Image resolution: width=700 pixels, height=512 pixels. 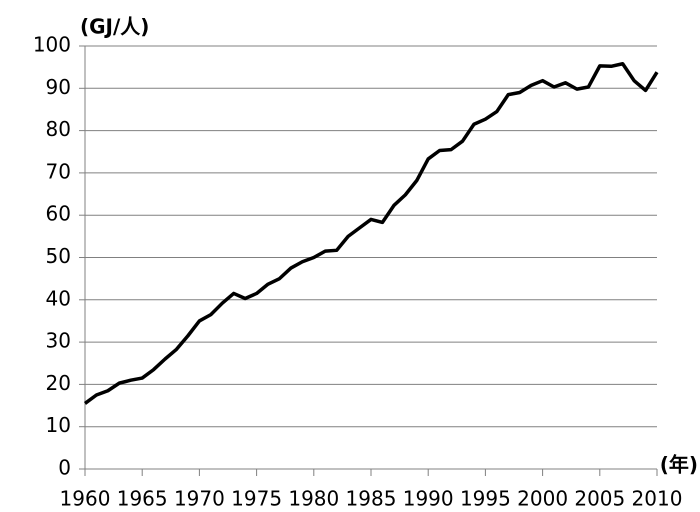 What do you see at coordinates (313, 499) in the screenshot?
I see `x-tick-label: 1980` at bounding box center [313, 499].